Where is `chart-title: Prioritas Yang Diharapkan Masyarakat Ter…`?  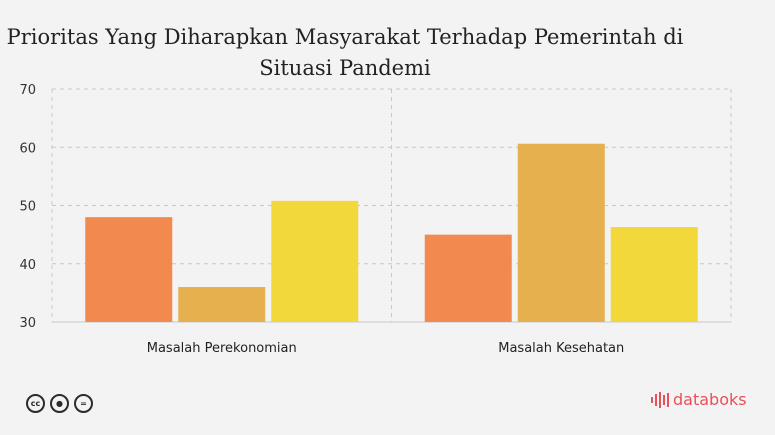
chart-title: Prioritas Yang Diharapkan Masyarakat Ter… is located at coordinates (345, 52).